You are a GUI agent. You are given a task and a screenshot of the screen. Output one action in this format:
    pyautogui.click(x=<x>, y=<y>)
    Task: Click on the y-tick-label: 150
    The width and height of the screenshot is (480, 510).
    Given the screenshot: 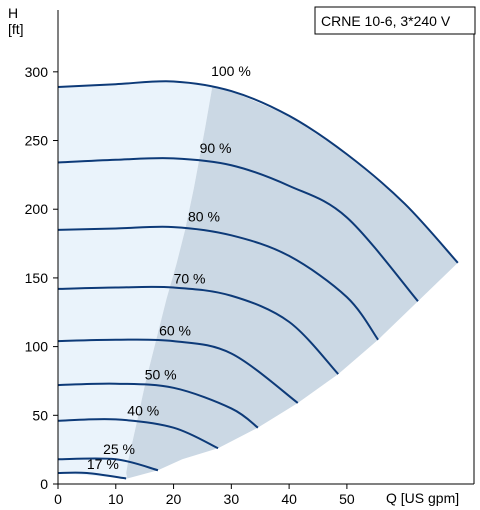 What is the action you would take?
    pyautogui.click(x=37, y=278)
    